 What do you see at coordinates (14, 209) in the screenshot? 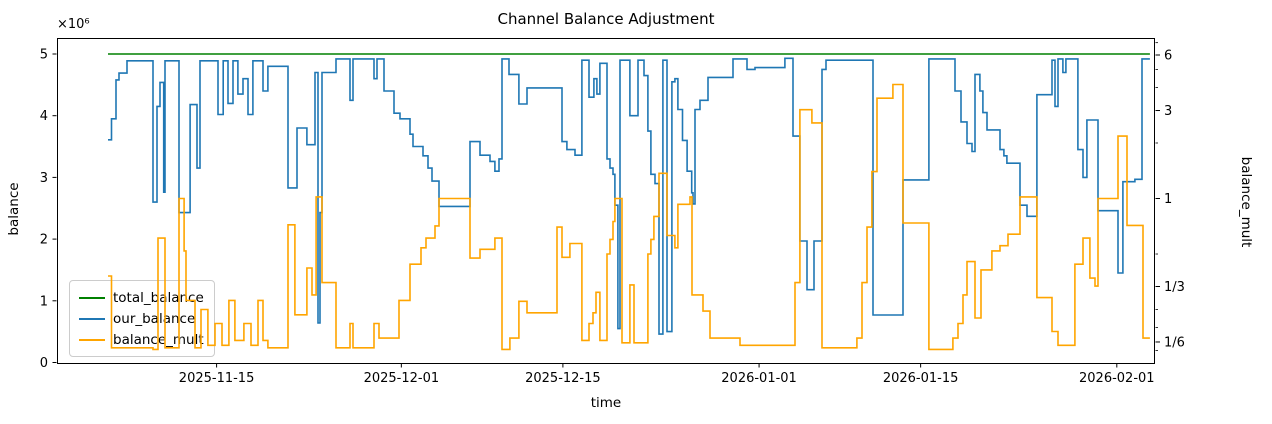
I see `y-axis-label-left: balance` at bounding box center [14, 209].